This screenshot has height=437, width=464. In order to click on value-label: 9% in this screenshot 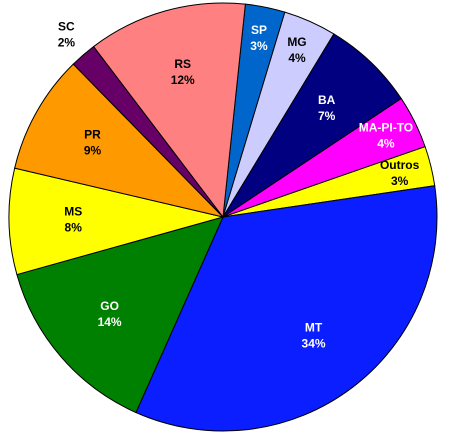, I will do `click(93, 151)`.